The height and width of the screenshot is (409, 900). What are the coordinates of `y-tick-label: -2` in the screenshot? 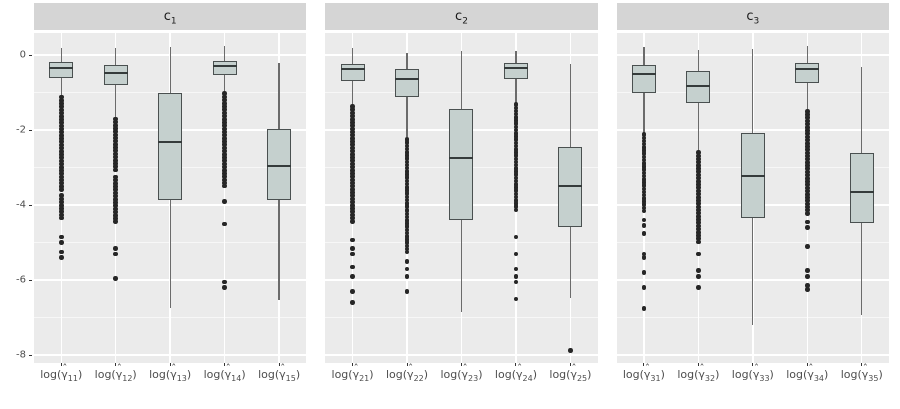 It's located at (21, 130).